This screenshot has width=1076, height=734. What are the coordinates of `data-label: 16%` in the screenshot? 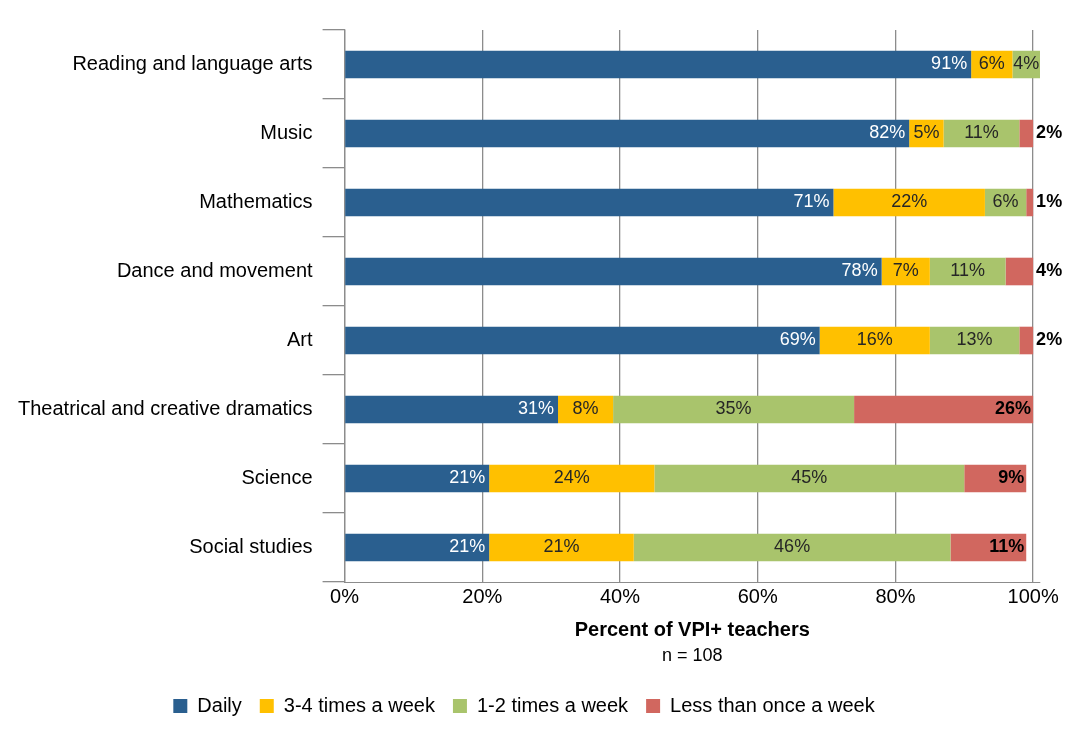 It's located at (874, 339).